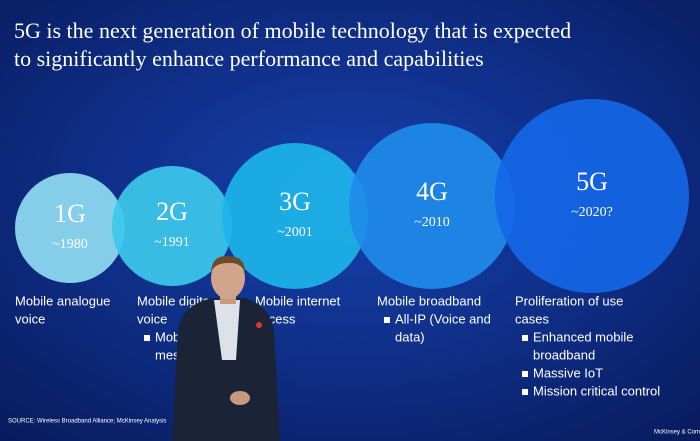 Image resolution: width=700 pixels, height=441 pixels. What do you see at coordinates (62, 300) in the screenshot?
I see `description: Mobile analogue` at bounding box center [62, 300].